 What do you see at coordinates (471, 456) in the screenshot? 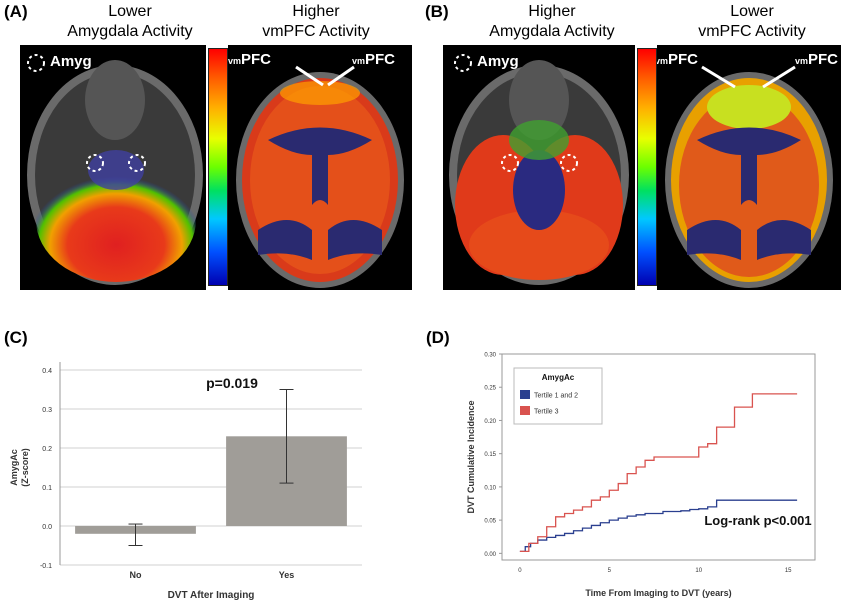
I see `panel-d-ylabel: DVT Cumulative Incidence` at bounding box center [471, 456].